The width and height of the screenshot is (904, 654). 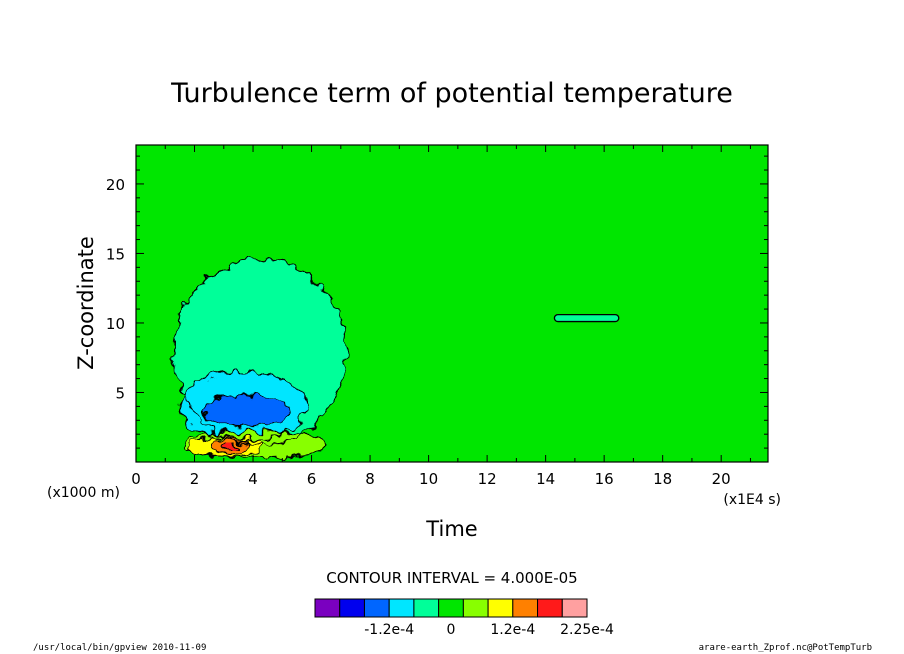 What do you see at coordinates (136, 479) in the screenshot?
I see `x-tick-label: 0` at bounding box center [136, 479].